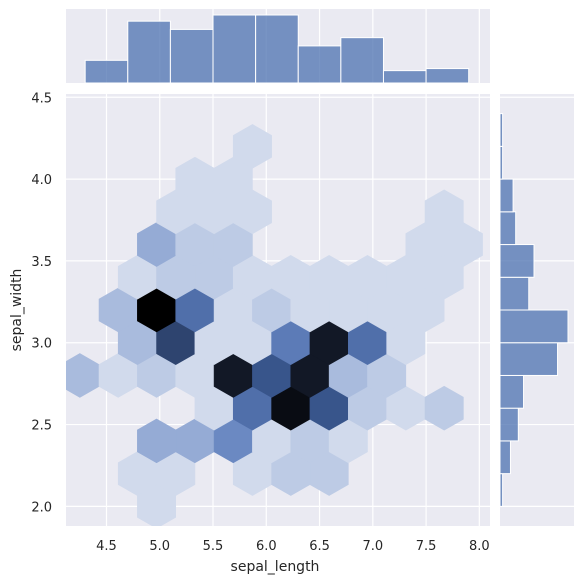 The height and width of the screenshot is (584, 583). What do you see at coordinates (293, 546) in the screenshot?
I see `x-axis-ticks: 4.5 5.0 5.5 6.0 6.5 7.0 7.5 8.0` at bounding box center [293, 546].